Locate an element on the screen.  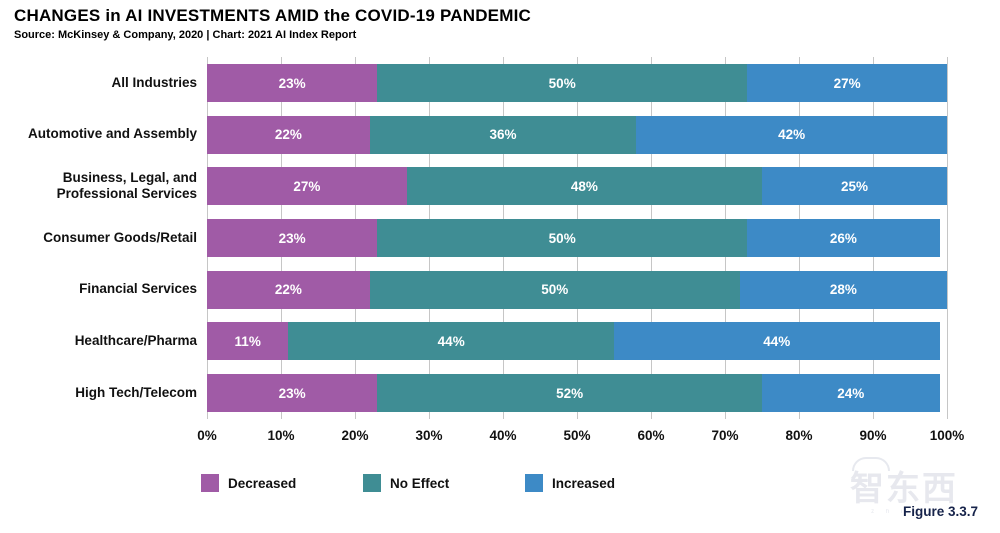
bar-segment-increased: 26% is located at coordinates (843, 238).